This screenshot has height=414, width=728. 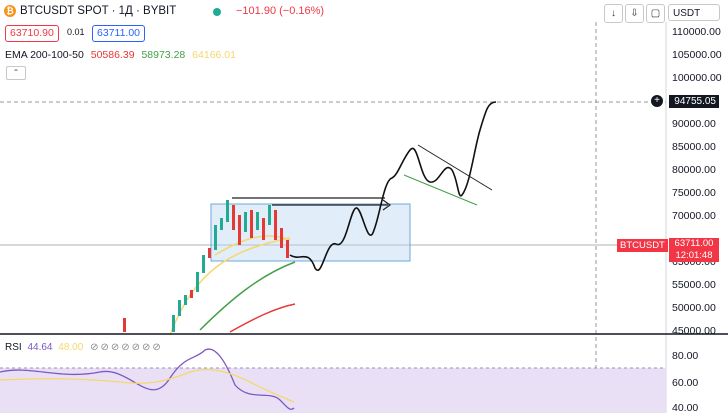 What do you see at coordinates (694, 101) in the screenshot?
I see `crosshair-price-label: 94755.05` at bounding box center [694, 101].